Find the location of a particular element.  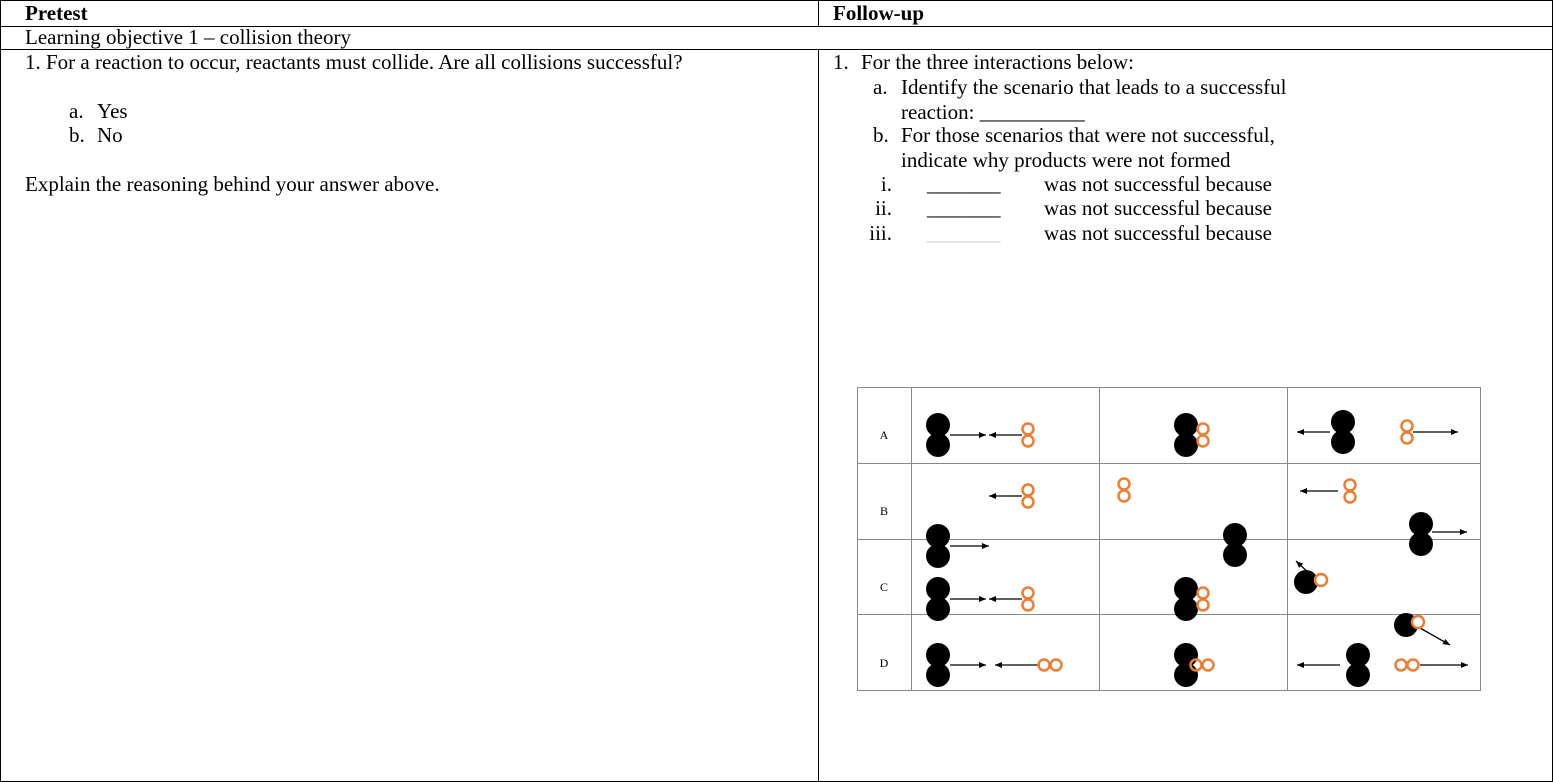

option: Yes is located at coordinates (112, 111).